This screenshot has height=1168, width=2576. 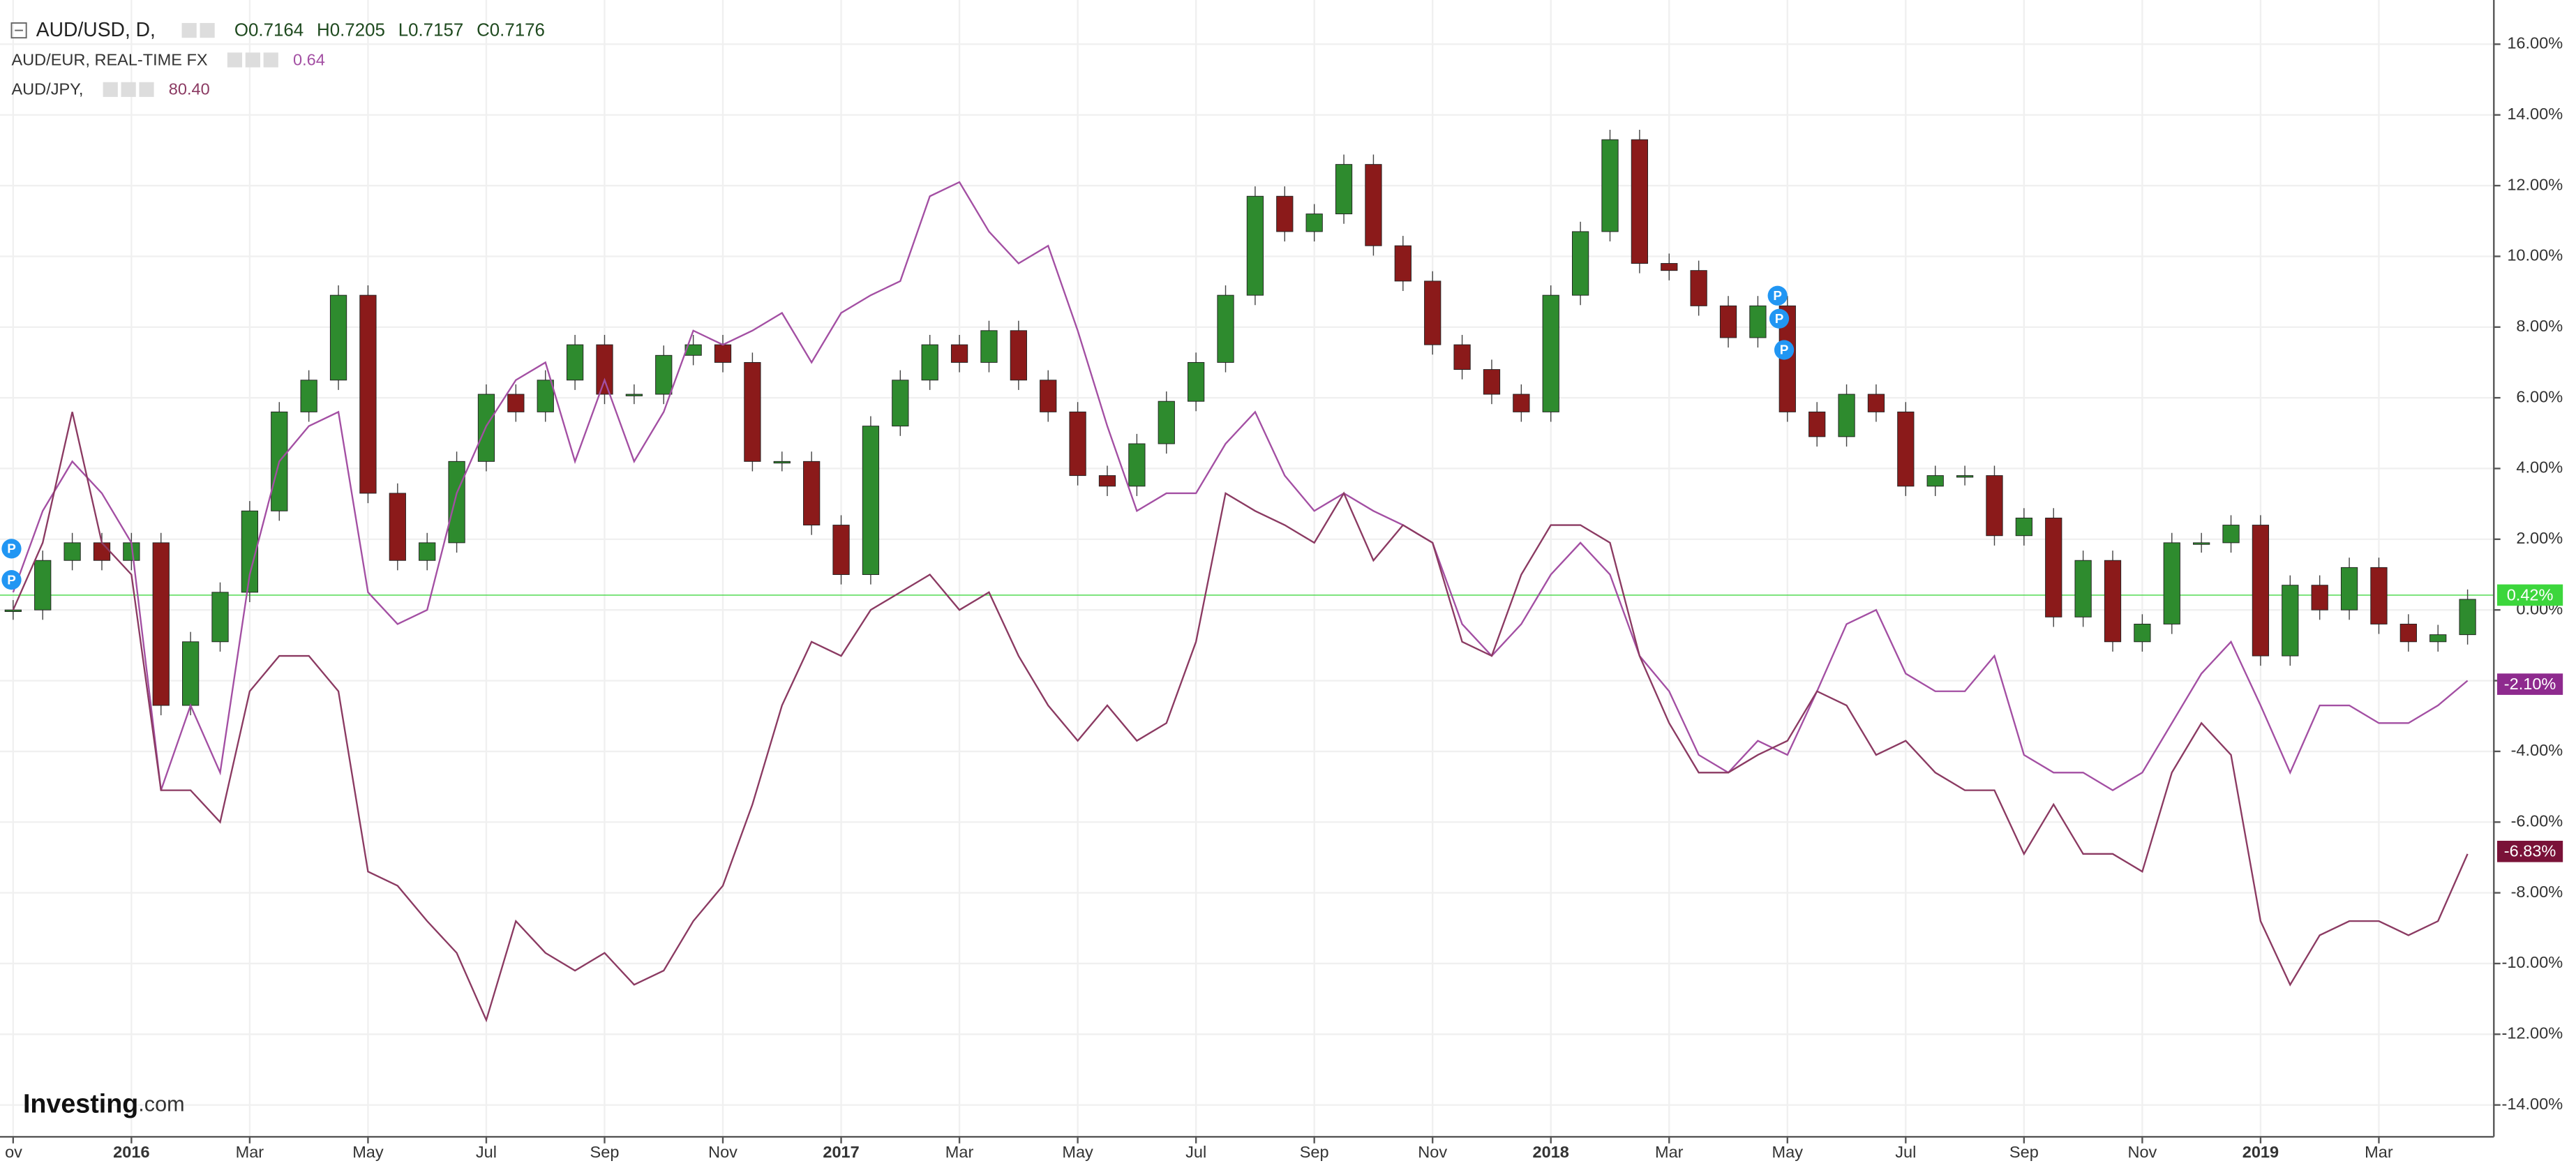 I want to click on y-tick-label: -10.00%, so click(x=2532, y=962).